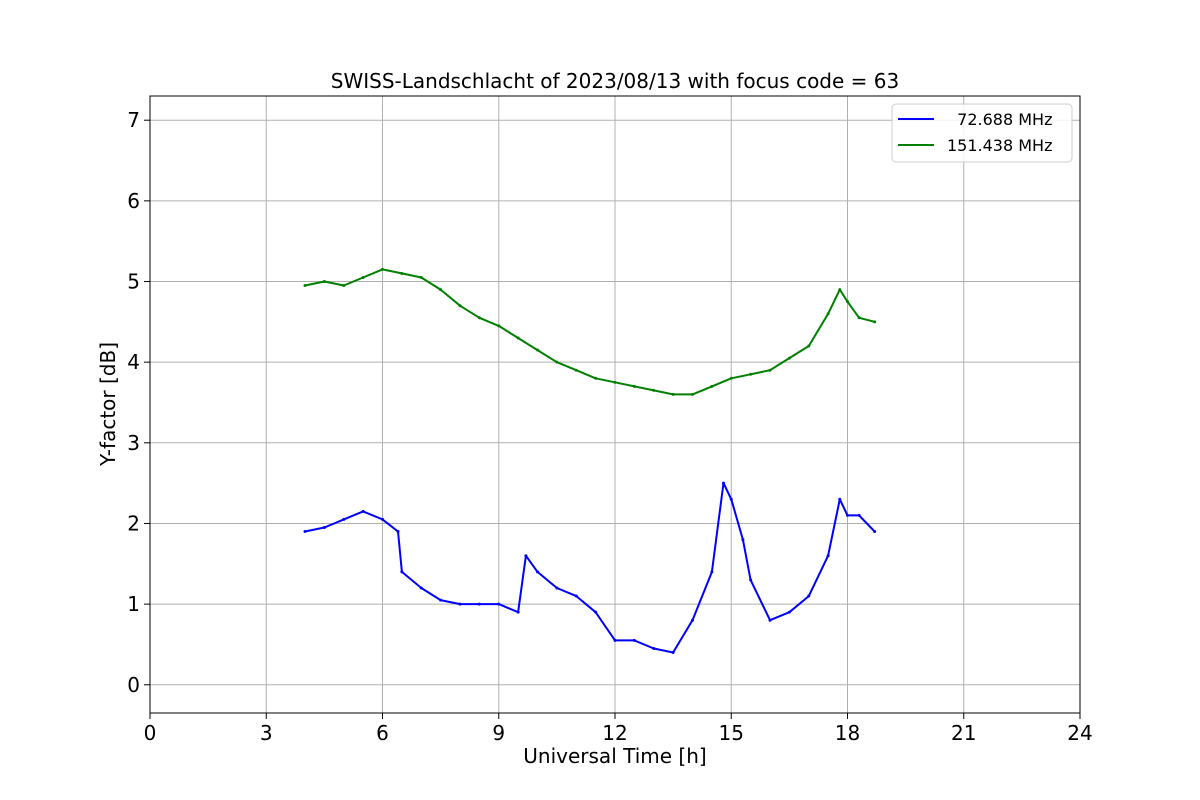 The image size is (1200, 800). Describe the element at coordinates (999, 119) in the screenshot. I see `legend-label-72mhz: 72.688 MHz` at that location.